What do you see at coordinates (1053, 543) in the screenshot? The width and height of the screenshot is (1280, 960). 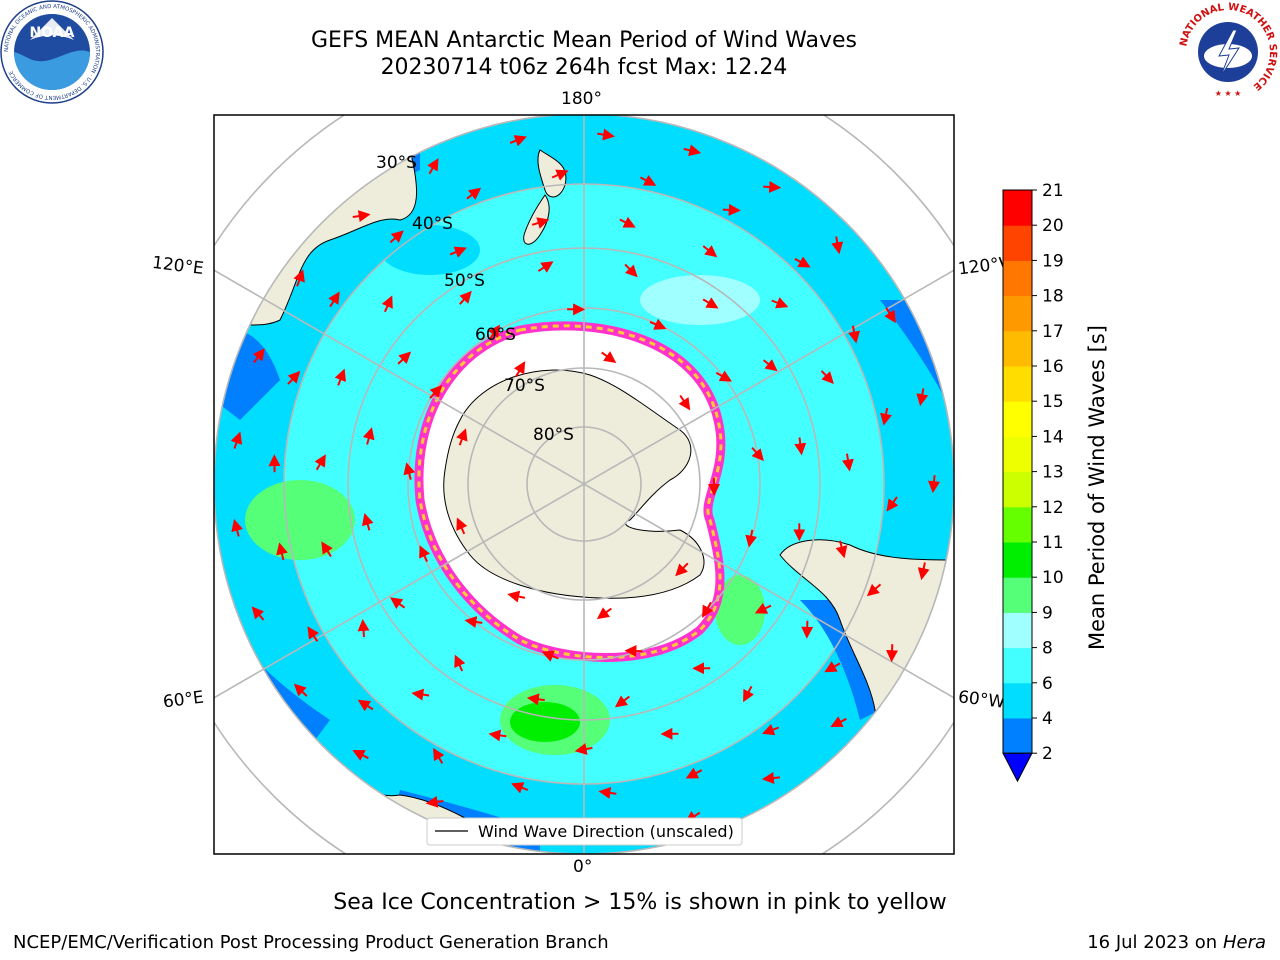 I see `colorbar-tick-label: 11` at bounding box center [1053, 543].